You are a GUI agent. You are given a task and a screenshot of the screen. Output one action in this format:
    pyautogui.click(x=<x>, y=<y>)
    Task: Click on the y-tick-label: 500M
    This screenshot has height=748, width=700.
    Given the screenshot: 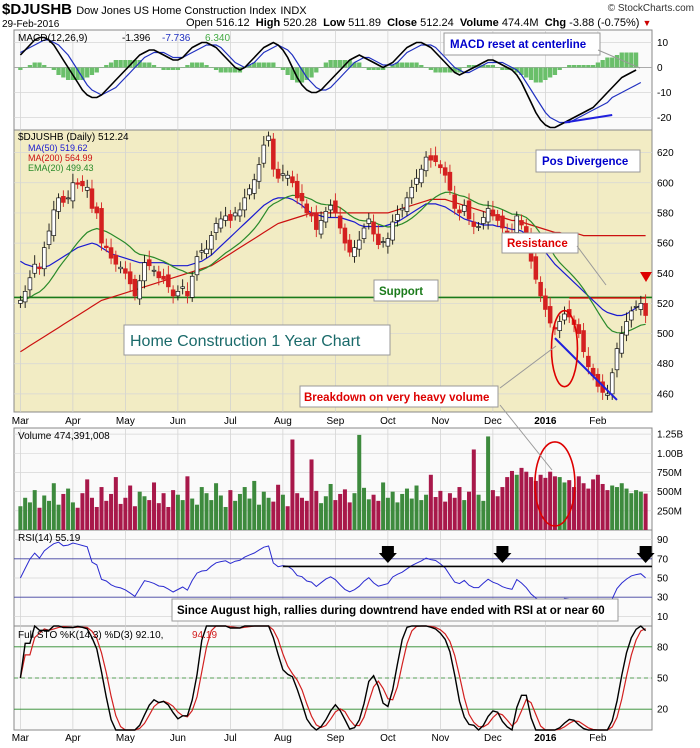 What is the action you would take?
    pyautogui.click(x=669, y=492)
    